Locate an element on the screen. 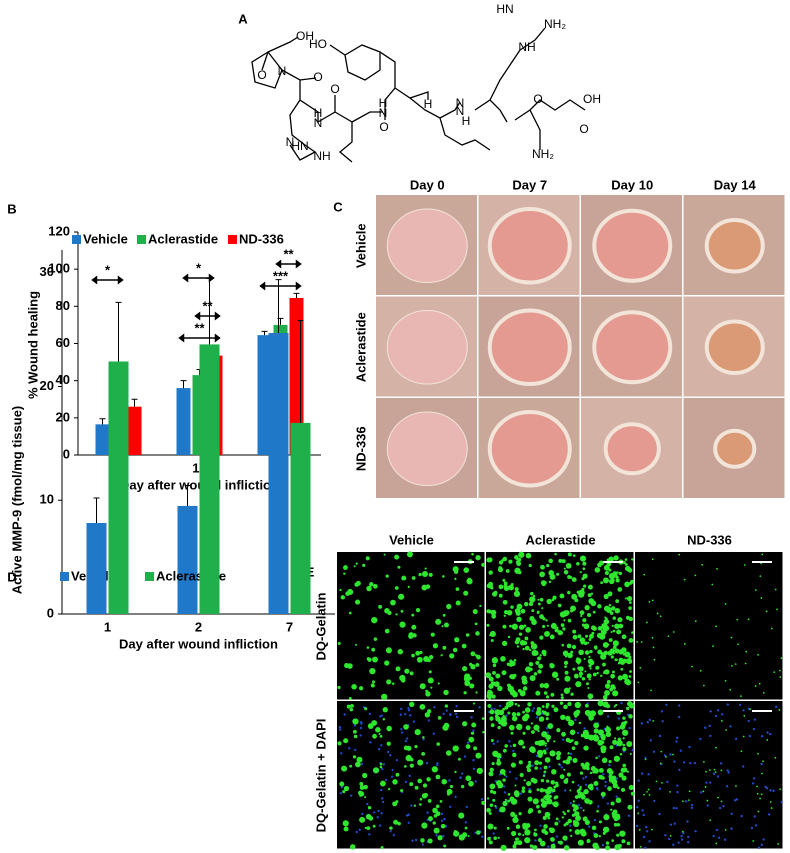 This screenshot has height=853, width=790. column-header: Day 7 is located at coordinates (529, 184).